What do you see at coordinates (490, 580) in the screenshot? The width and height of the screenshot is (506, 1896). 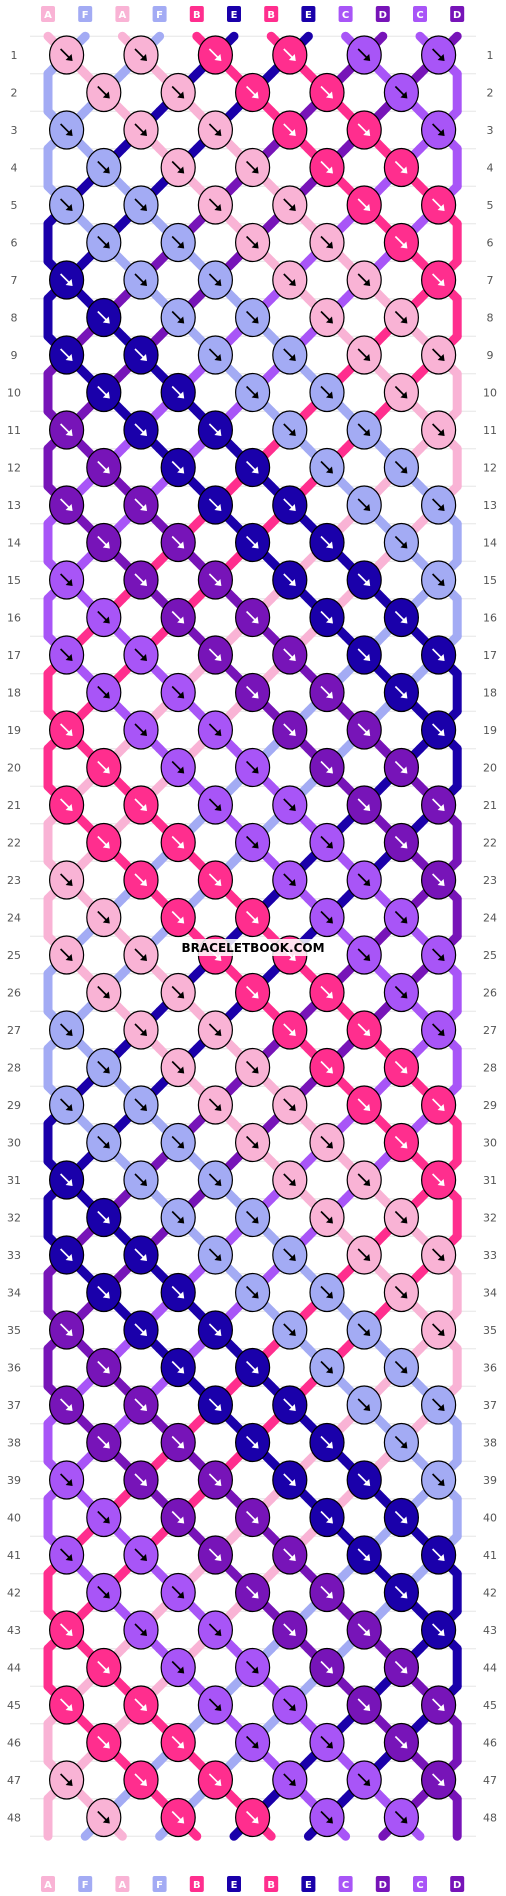 I see `row-number-right: 15` at bounding box center [490, 580].